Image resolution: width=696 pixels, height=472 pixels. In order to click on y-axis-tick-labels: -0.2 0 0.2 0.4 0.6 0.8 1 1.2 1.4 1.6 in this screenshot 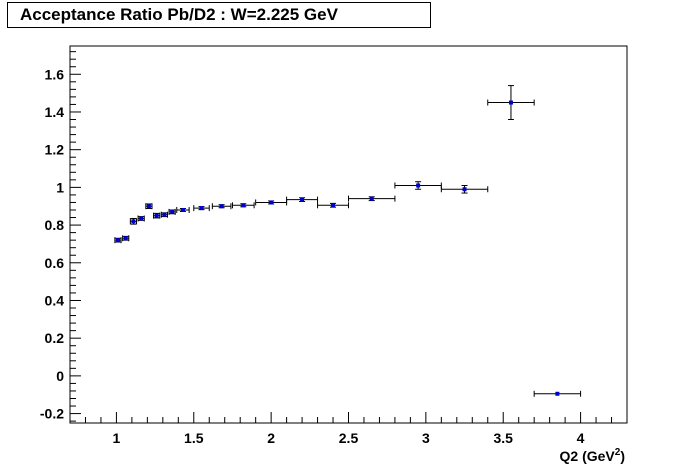, I will do `click(52, 243)`.